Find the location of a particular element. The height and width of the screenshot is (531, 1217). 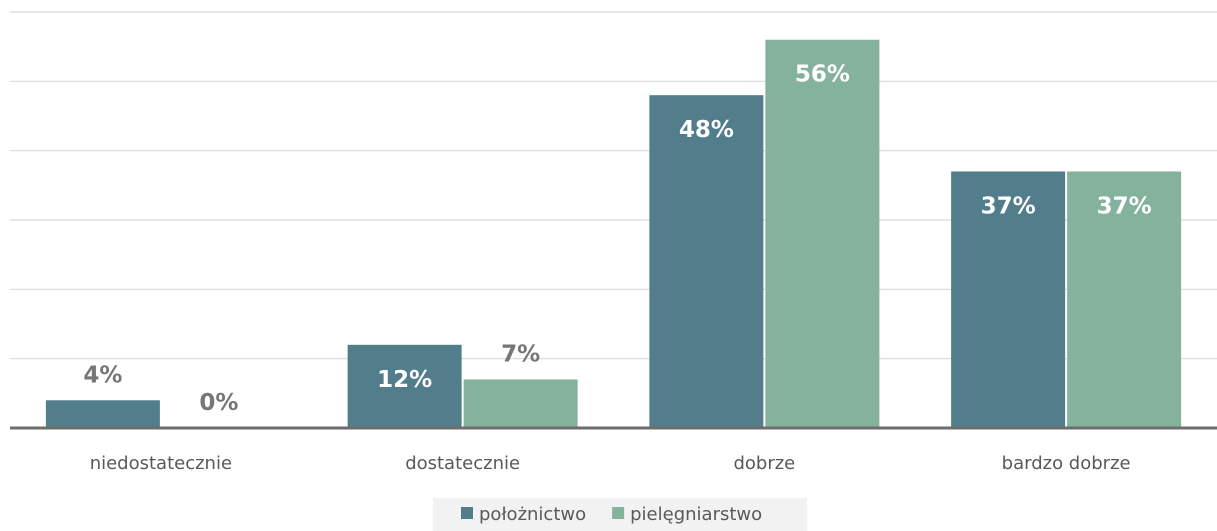

category-label-dostatecznie: dostatecznie is located at coordinates (462, 463).